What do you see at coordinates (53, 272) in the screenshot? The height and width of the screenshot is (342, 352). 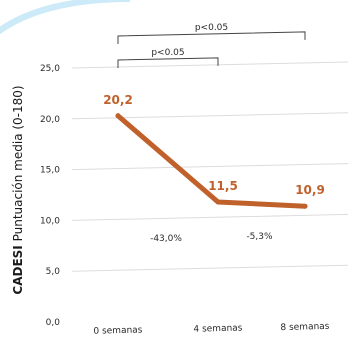 I see `y-tick-label: 5,0` at bounding box center [53, 272].